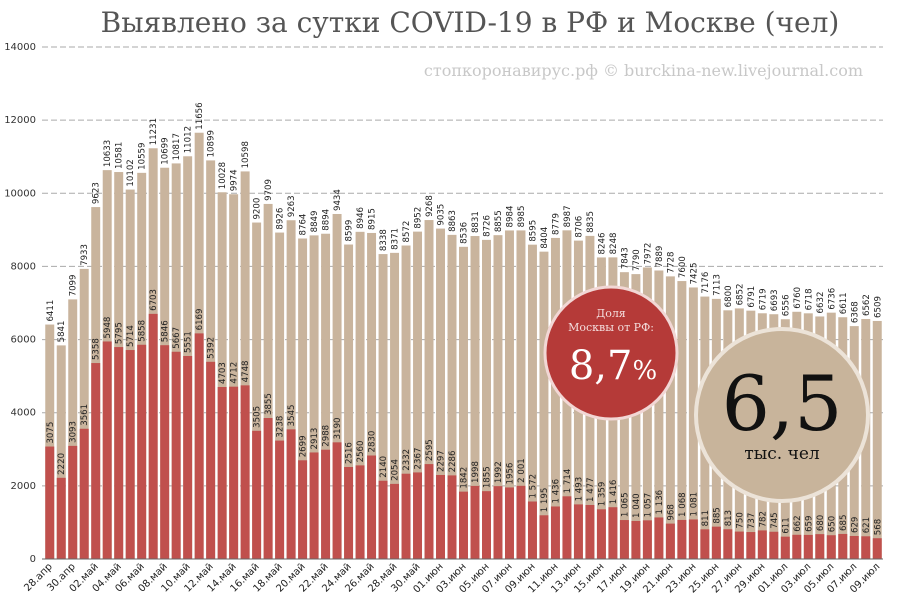 The height and width of the screenshot is (604, 900). What do you see at coordinates (269, 404) in the screenshot?
I see `moscow-data-label: 3855` at bounding box center [269, 404].